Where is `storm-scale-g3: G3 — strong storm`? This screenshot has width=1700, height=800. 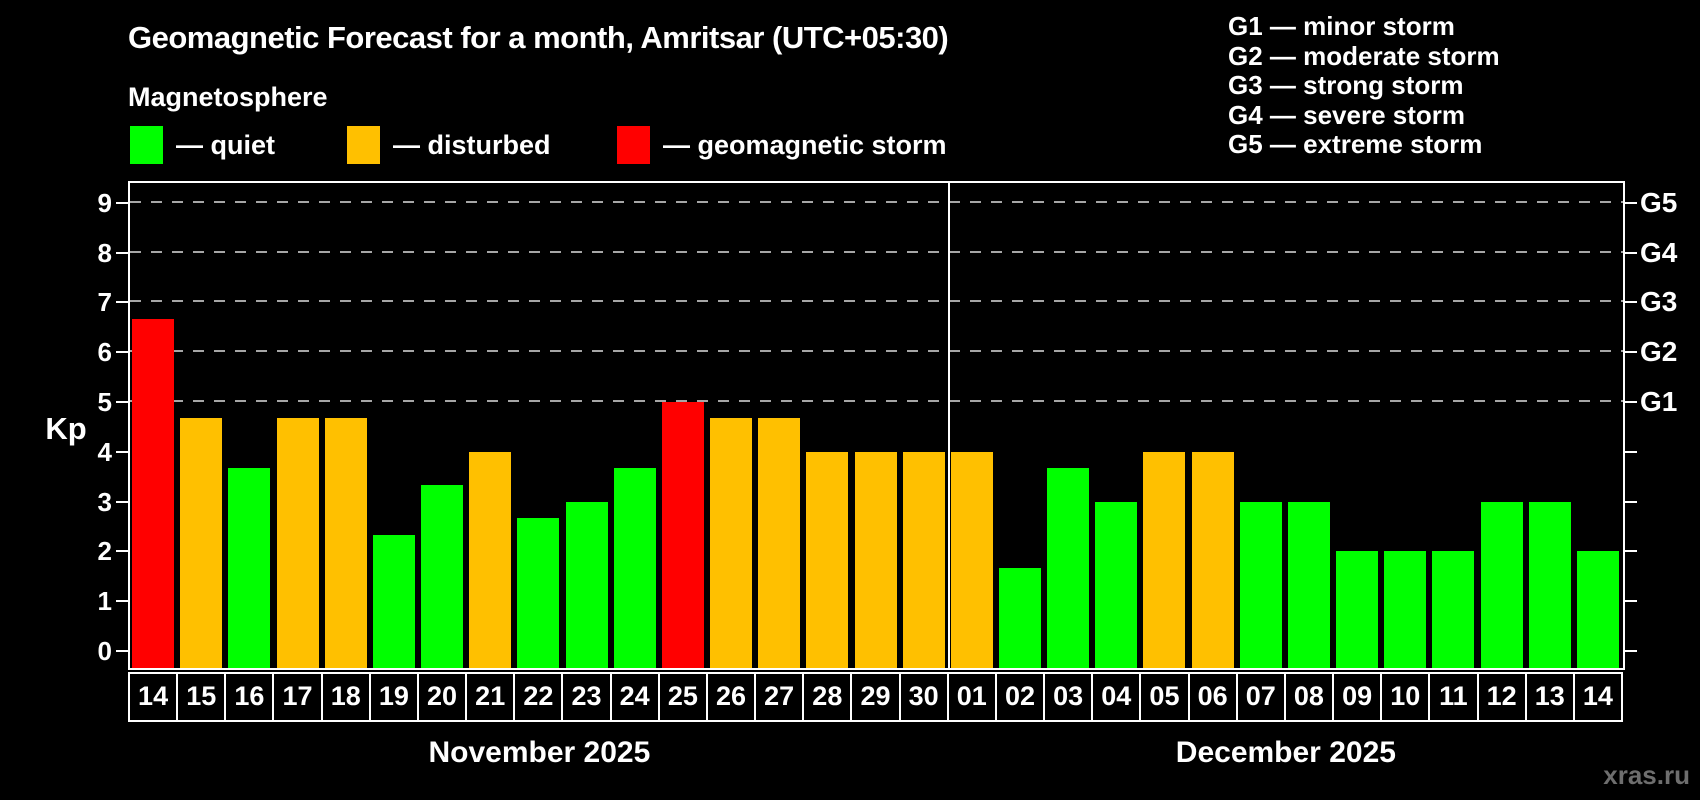 storm-scale-g3: G3 — strong storm is located at coordinates (1346, 85).